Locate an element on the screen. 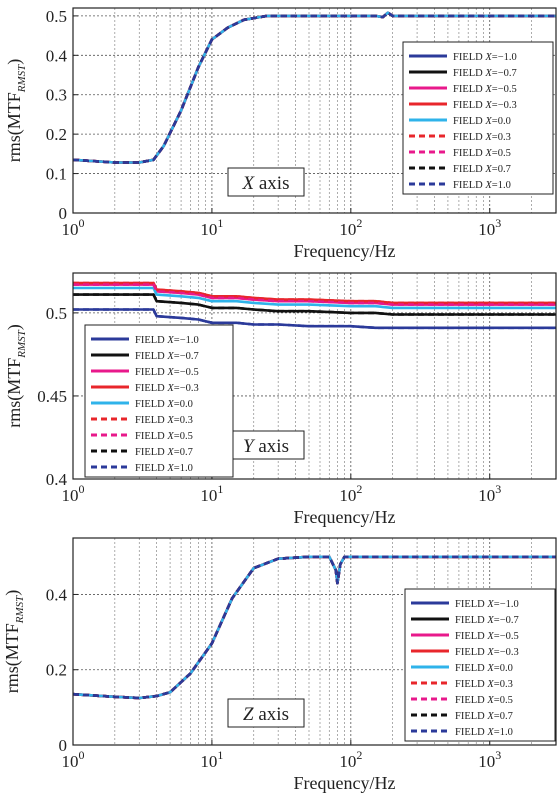  annotation-axis-letter: X is located at coordinates (249, 183).